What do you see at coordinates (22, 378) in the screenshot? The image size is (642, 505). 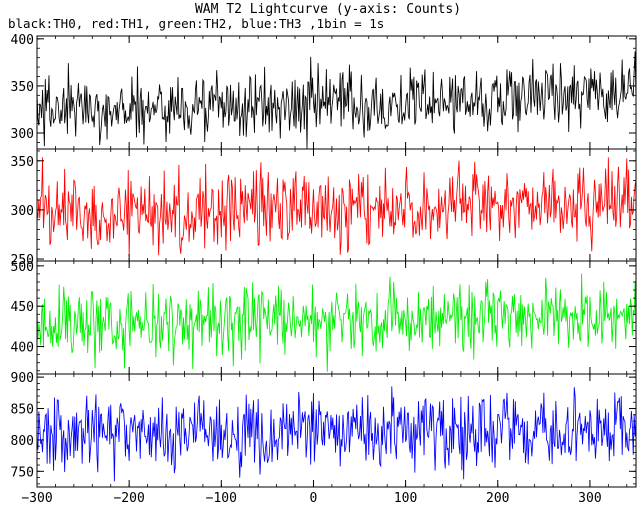 I see `y-tick-label: 900` at bounding box center [22, 378].